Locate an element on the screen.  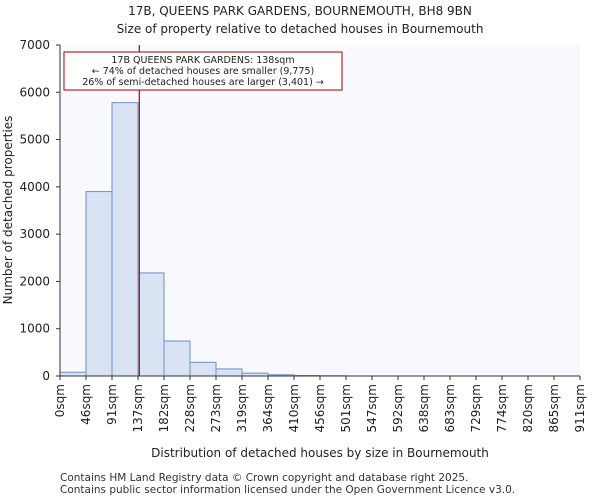
x-tick-label: 547sqm is located at coordinates (372, 408).